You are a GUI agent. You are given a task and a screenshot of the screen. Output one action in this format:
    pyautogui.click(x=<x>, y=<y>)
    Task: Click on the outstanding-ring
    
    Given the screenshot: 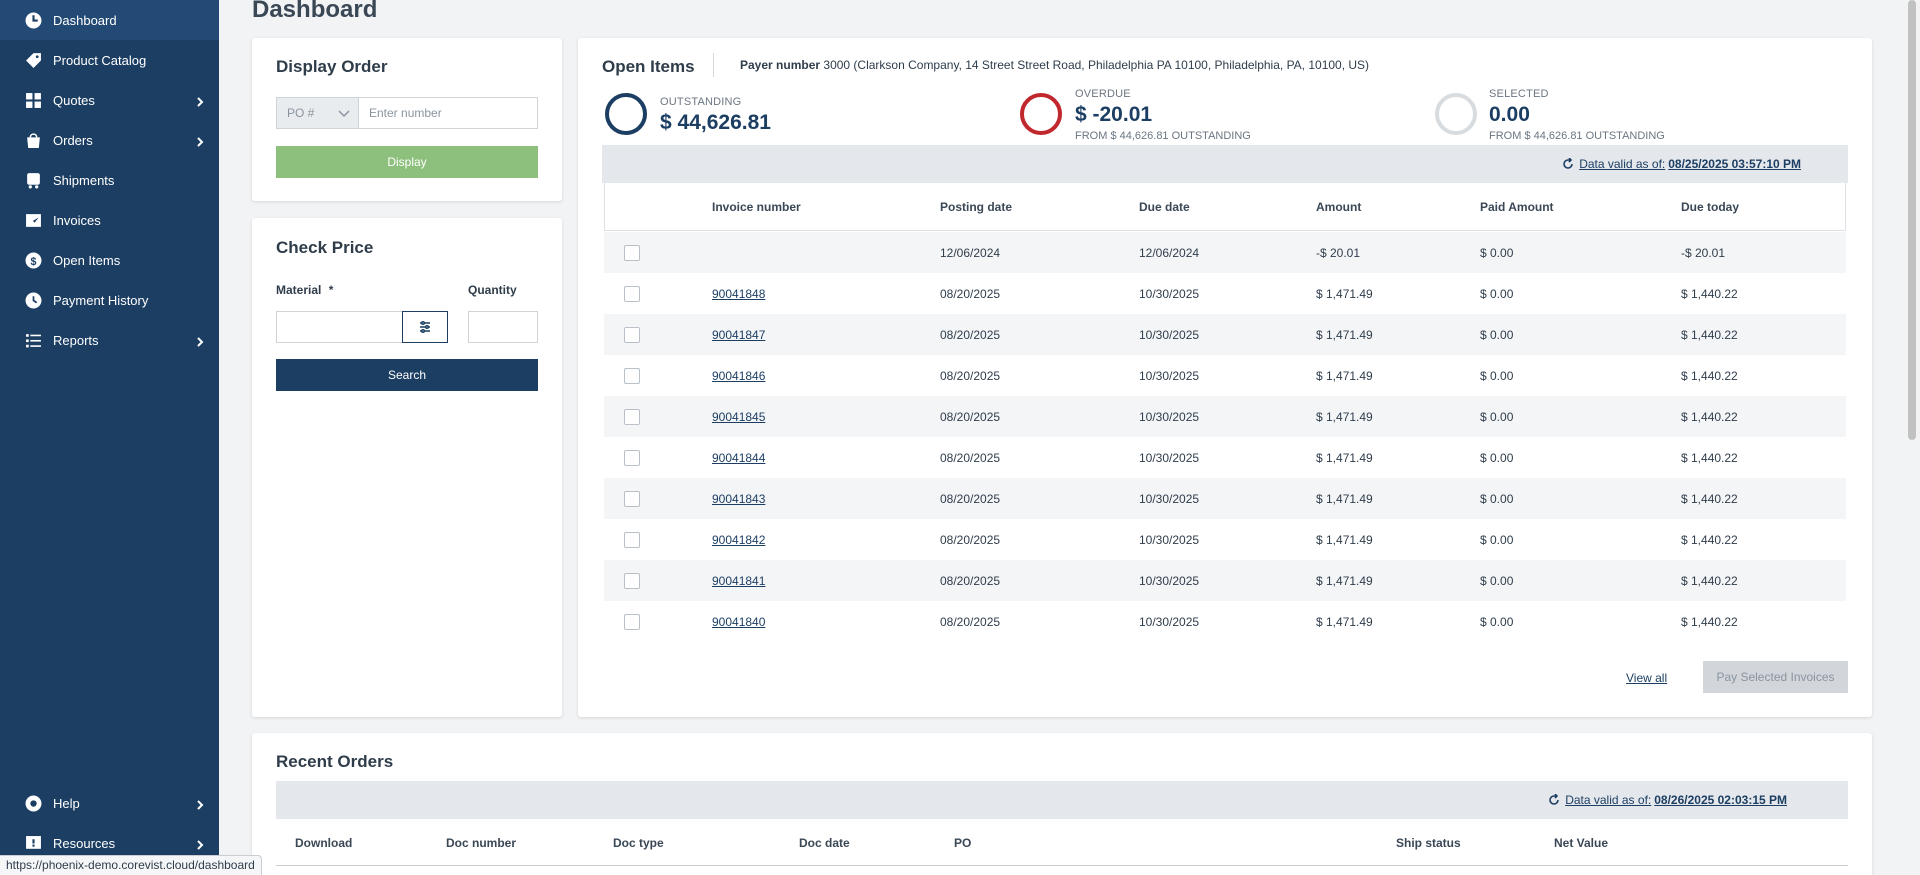 What is the action you would take?
    pyautogui.click(x=626, y=114)
    